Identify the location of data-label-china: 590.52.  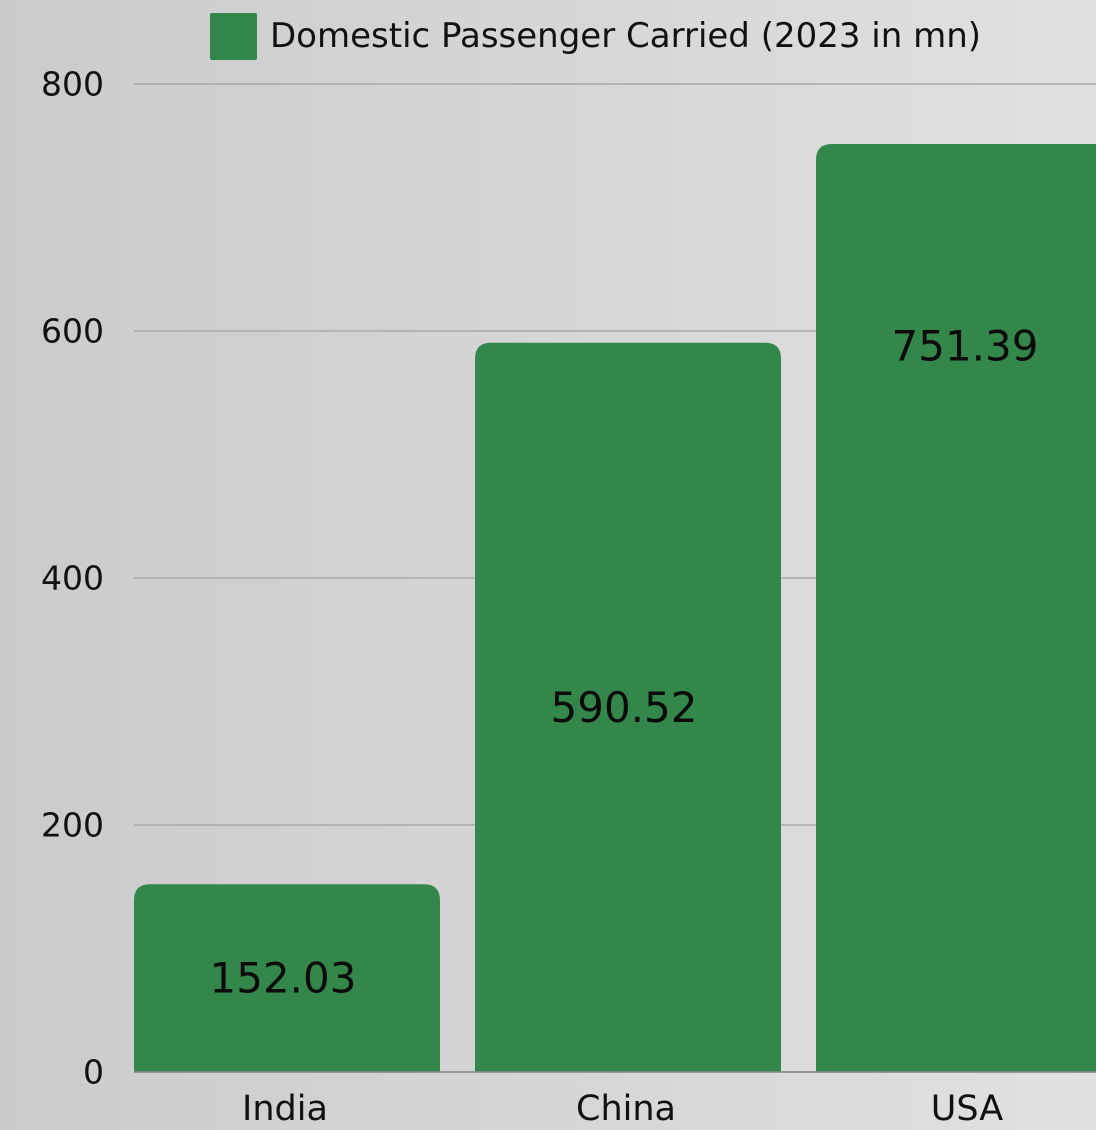
(624, 707).